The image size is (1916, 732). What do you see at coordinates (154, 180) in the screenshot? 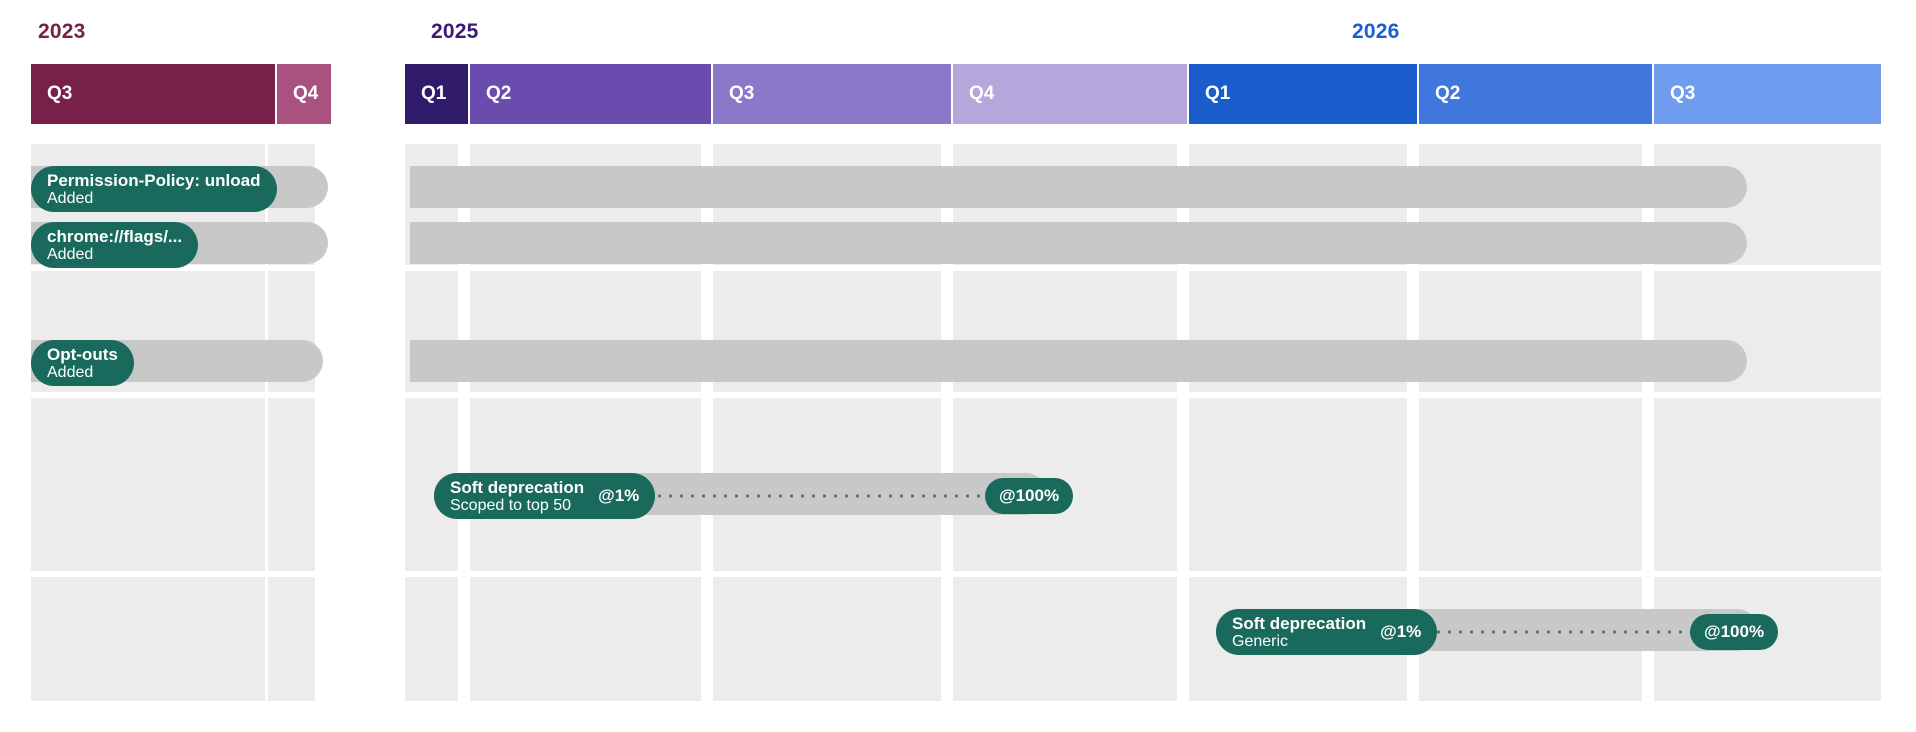
I see `milestone-title: Permission-Policy: unload` at bounding box center [154, 180].